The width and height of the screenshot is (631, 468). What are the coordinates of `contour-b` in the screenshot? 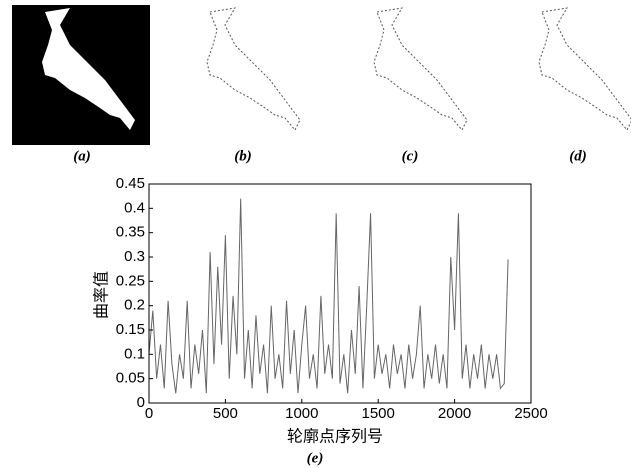 It's located at (253, 69).